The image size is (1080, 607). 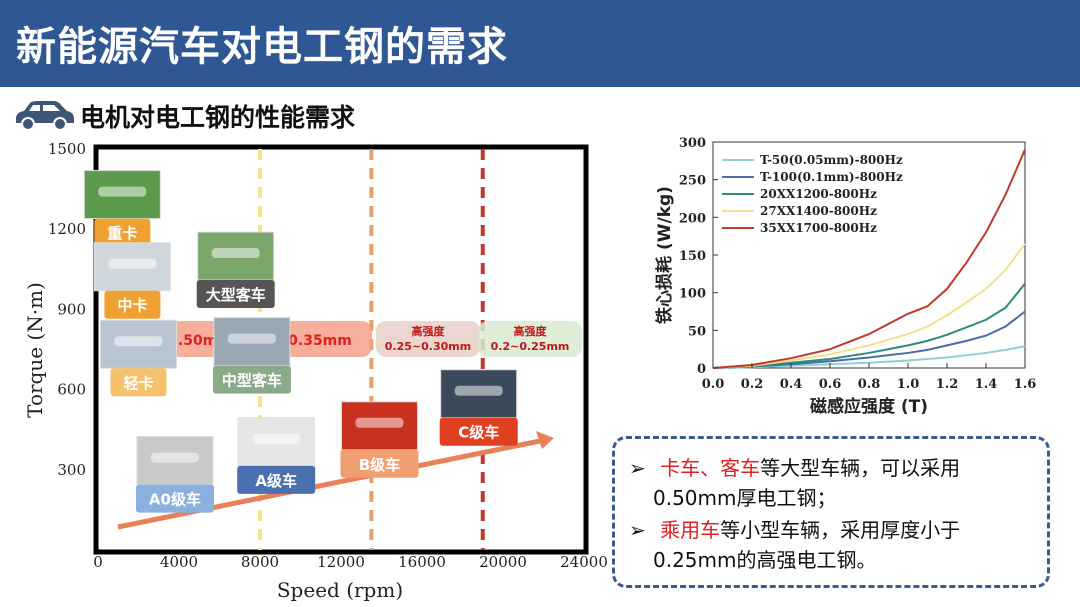 What do you see at coordinates (818, 211) in the screenshot?
I see `legend-label: 27XX1400-800Hz` at bounding box center [818, 211].